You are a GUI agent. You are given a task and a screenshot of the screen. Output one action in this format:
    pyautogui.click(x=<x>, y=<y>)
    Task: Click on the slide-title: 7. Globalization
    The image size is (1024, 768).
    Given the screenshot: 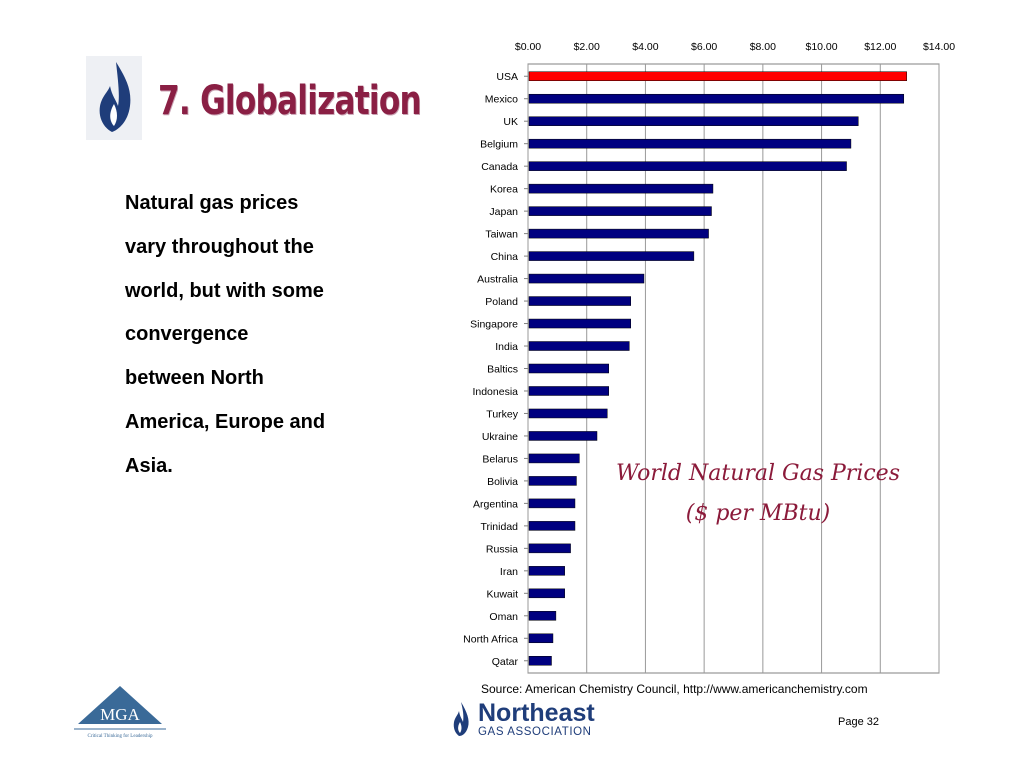 What is the action you would take?
    pyautogui.click(x=290, y=101)
    